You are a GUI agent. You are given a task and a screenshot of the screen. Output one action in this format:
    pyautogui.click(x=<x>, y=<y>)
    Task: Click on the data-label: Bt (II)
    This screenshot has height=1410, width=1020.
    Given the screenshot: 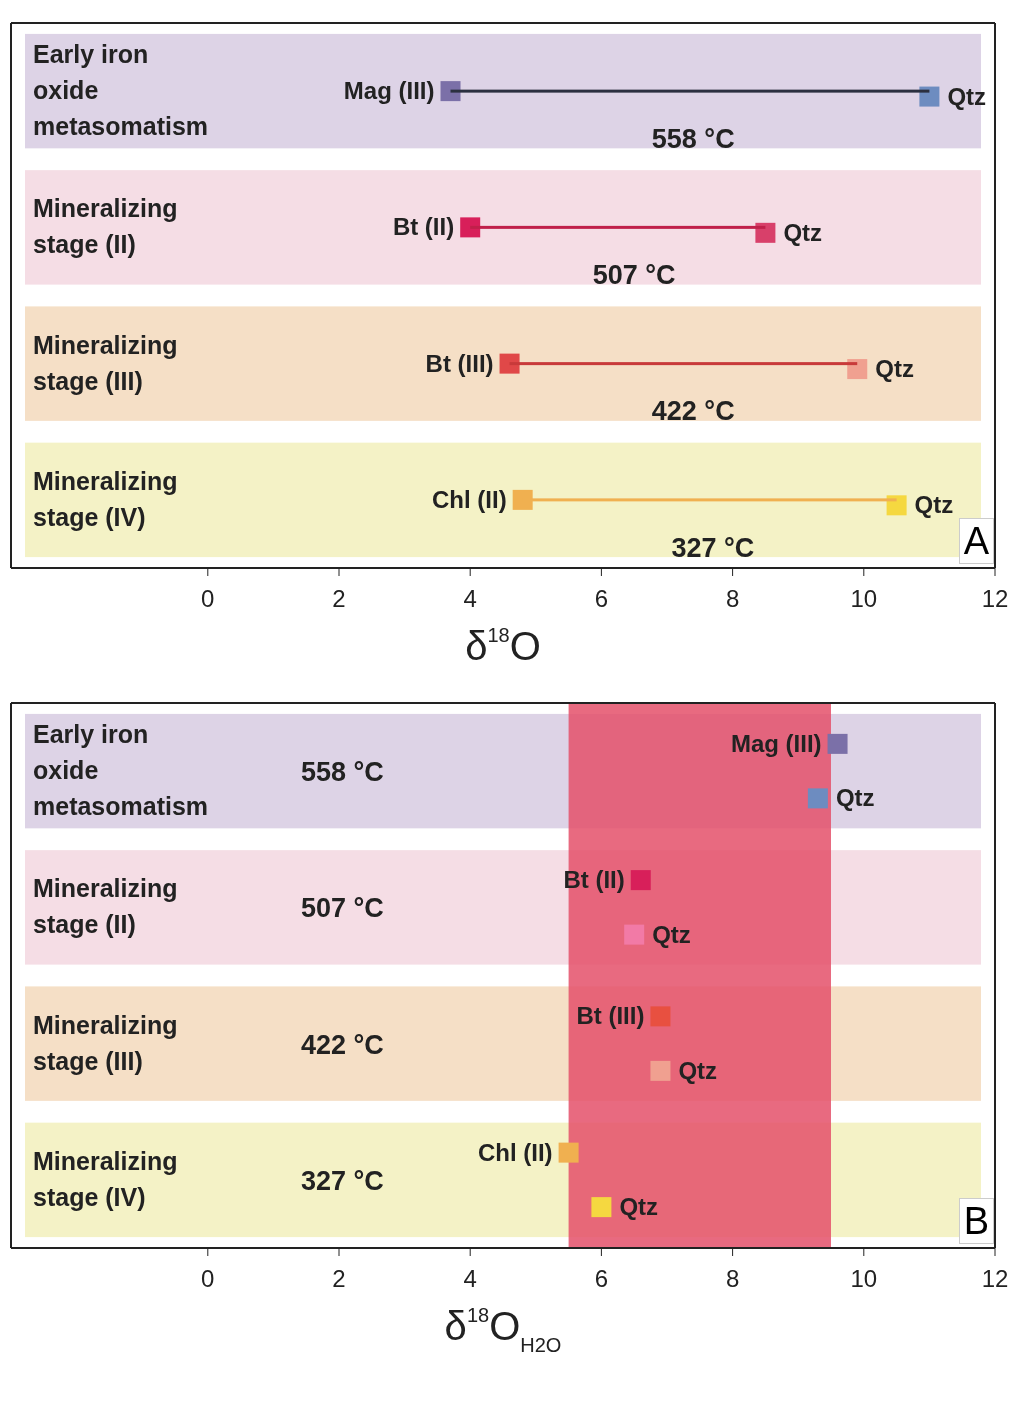 What is the action you would take?
    pyautogui.click(x=423, y=227)
    